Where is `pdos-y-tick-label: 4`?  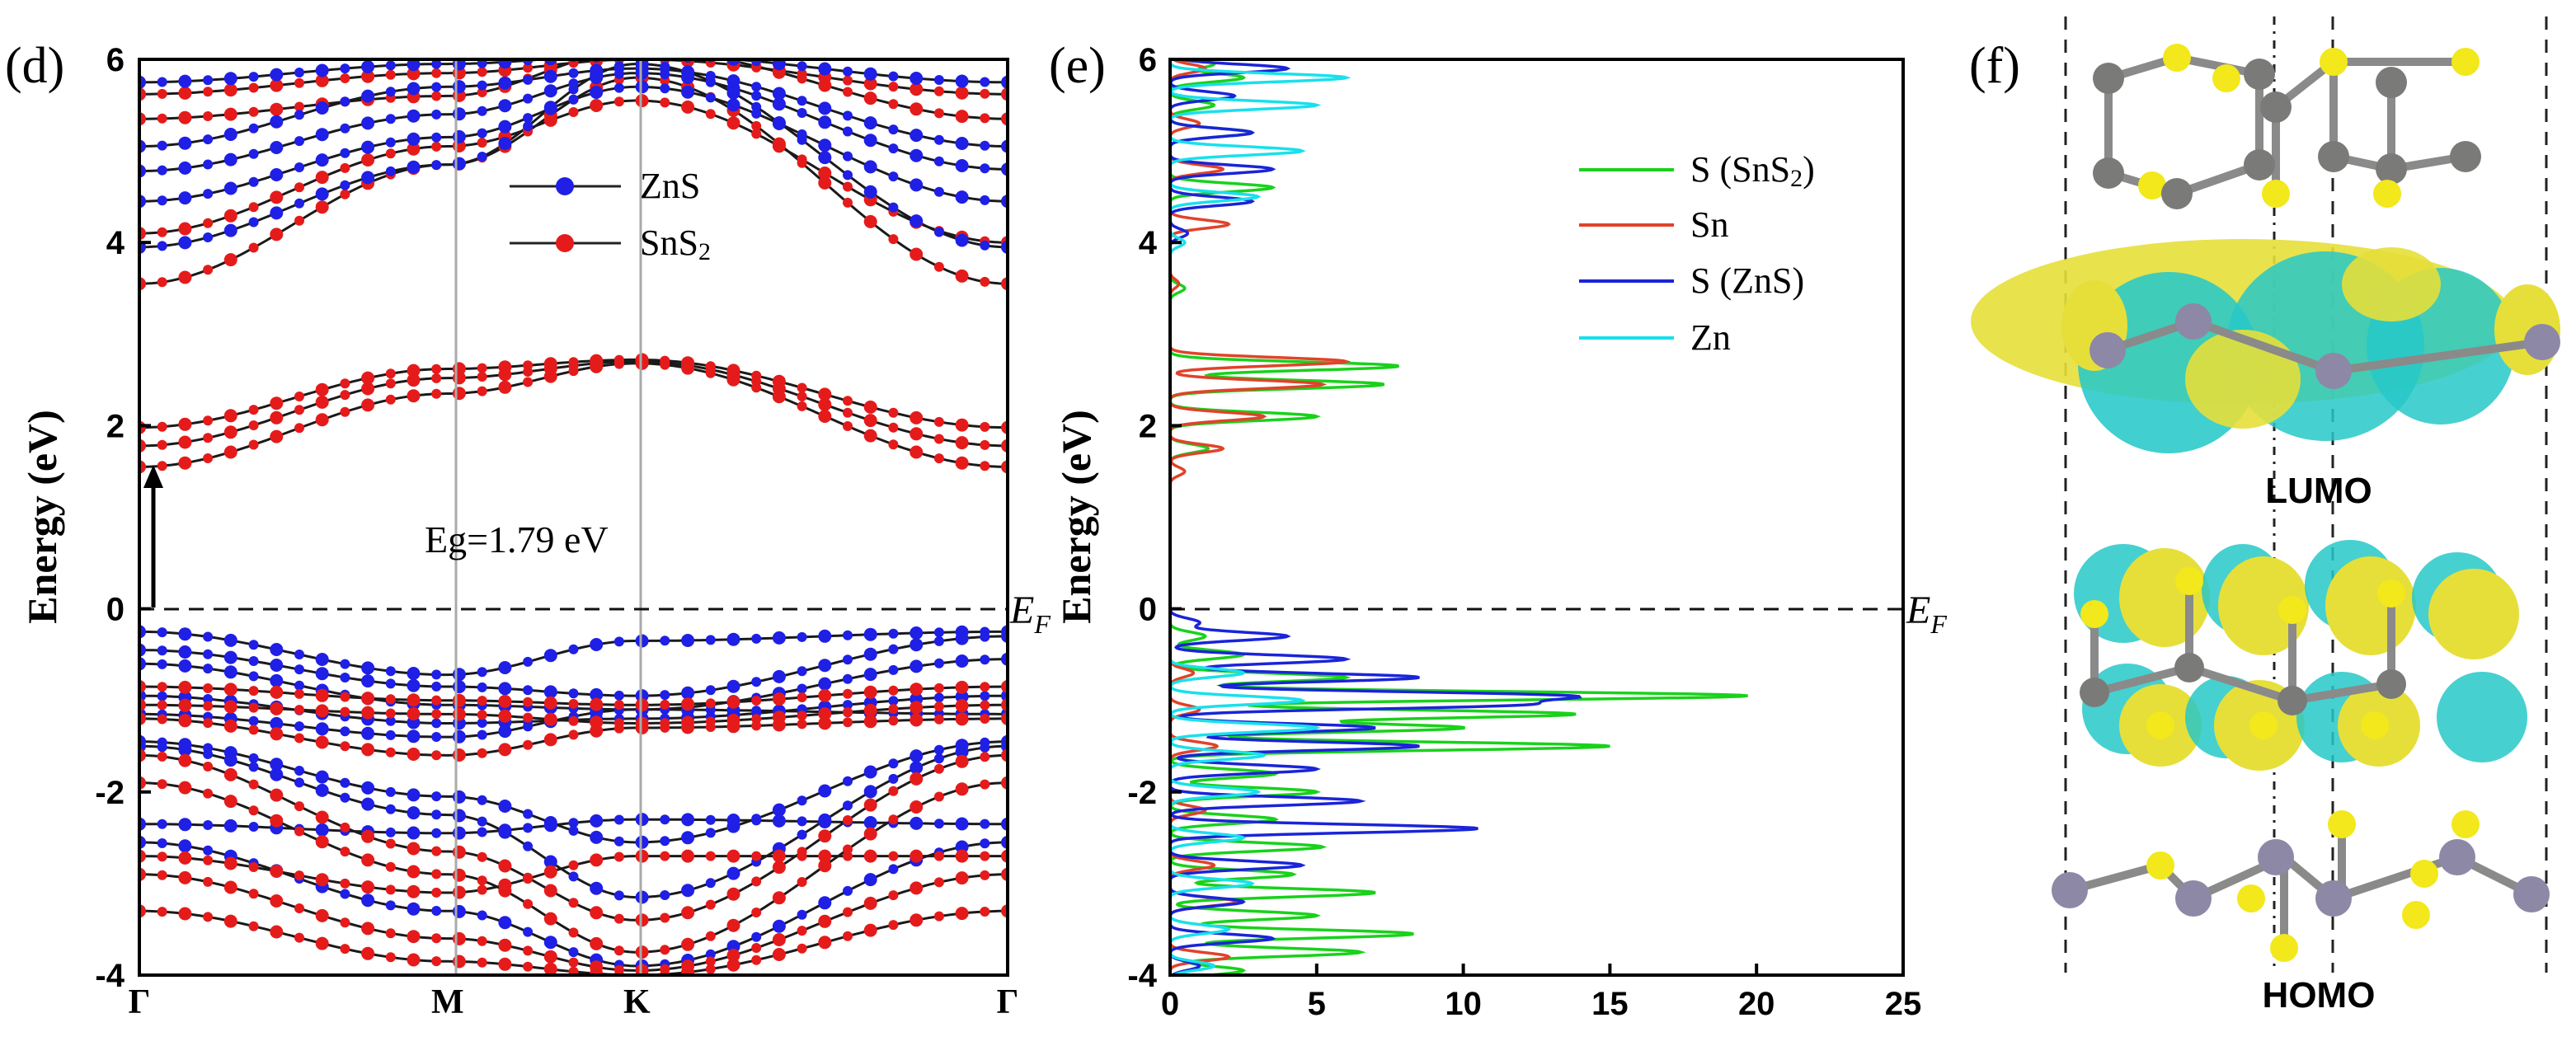
pdos-y-tick-label: 4 is located at coordinates (1148, 243).